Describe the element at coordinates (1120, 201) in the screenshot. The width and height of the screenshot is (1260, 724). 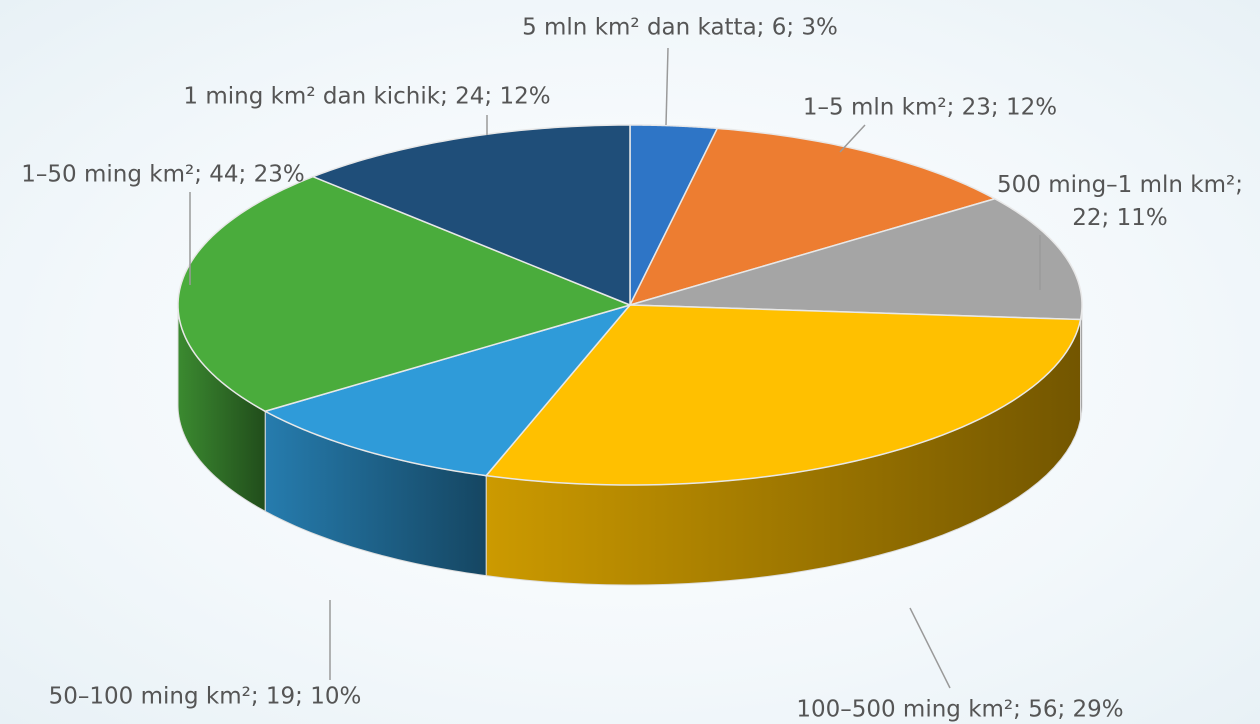
I see `data-label: 500 ming–1 mln km²; 22; 11%` at that location.